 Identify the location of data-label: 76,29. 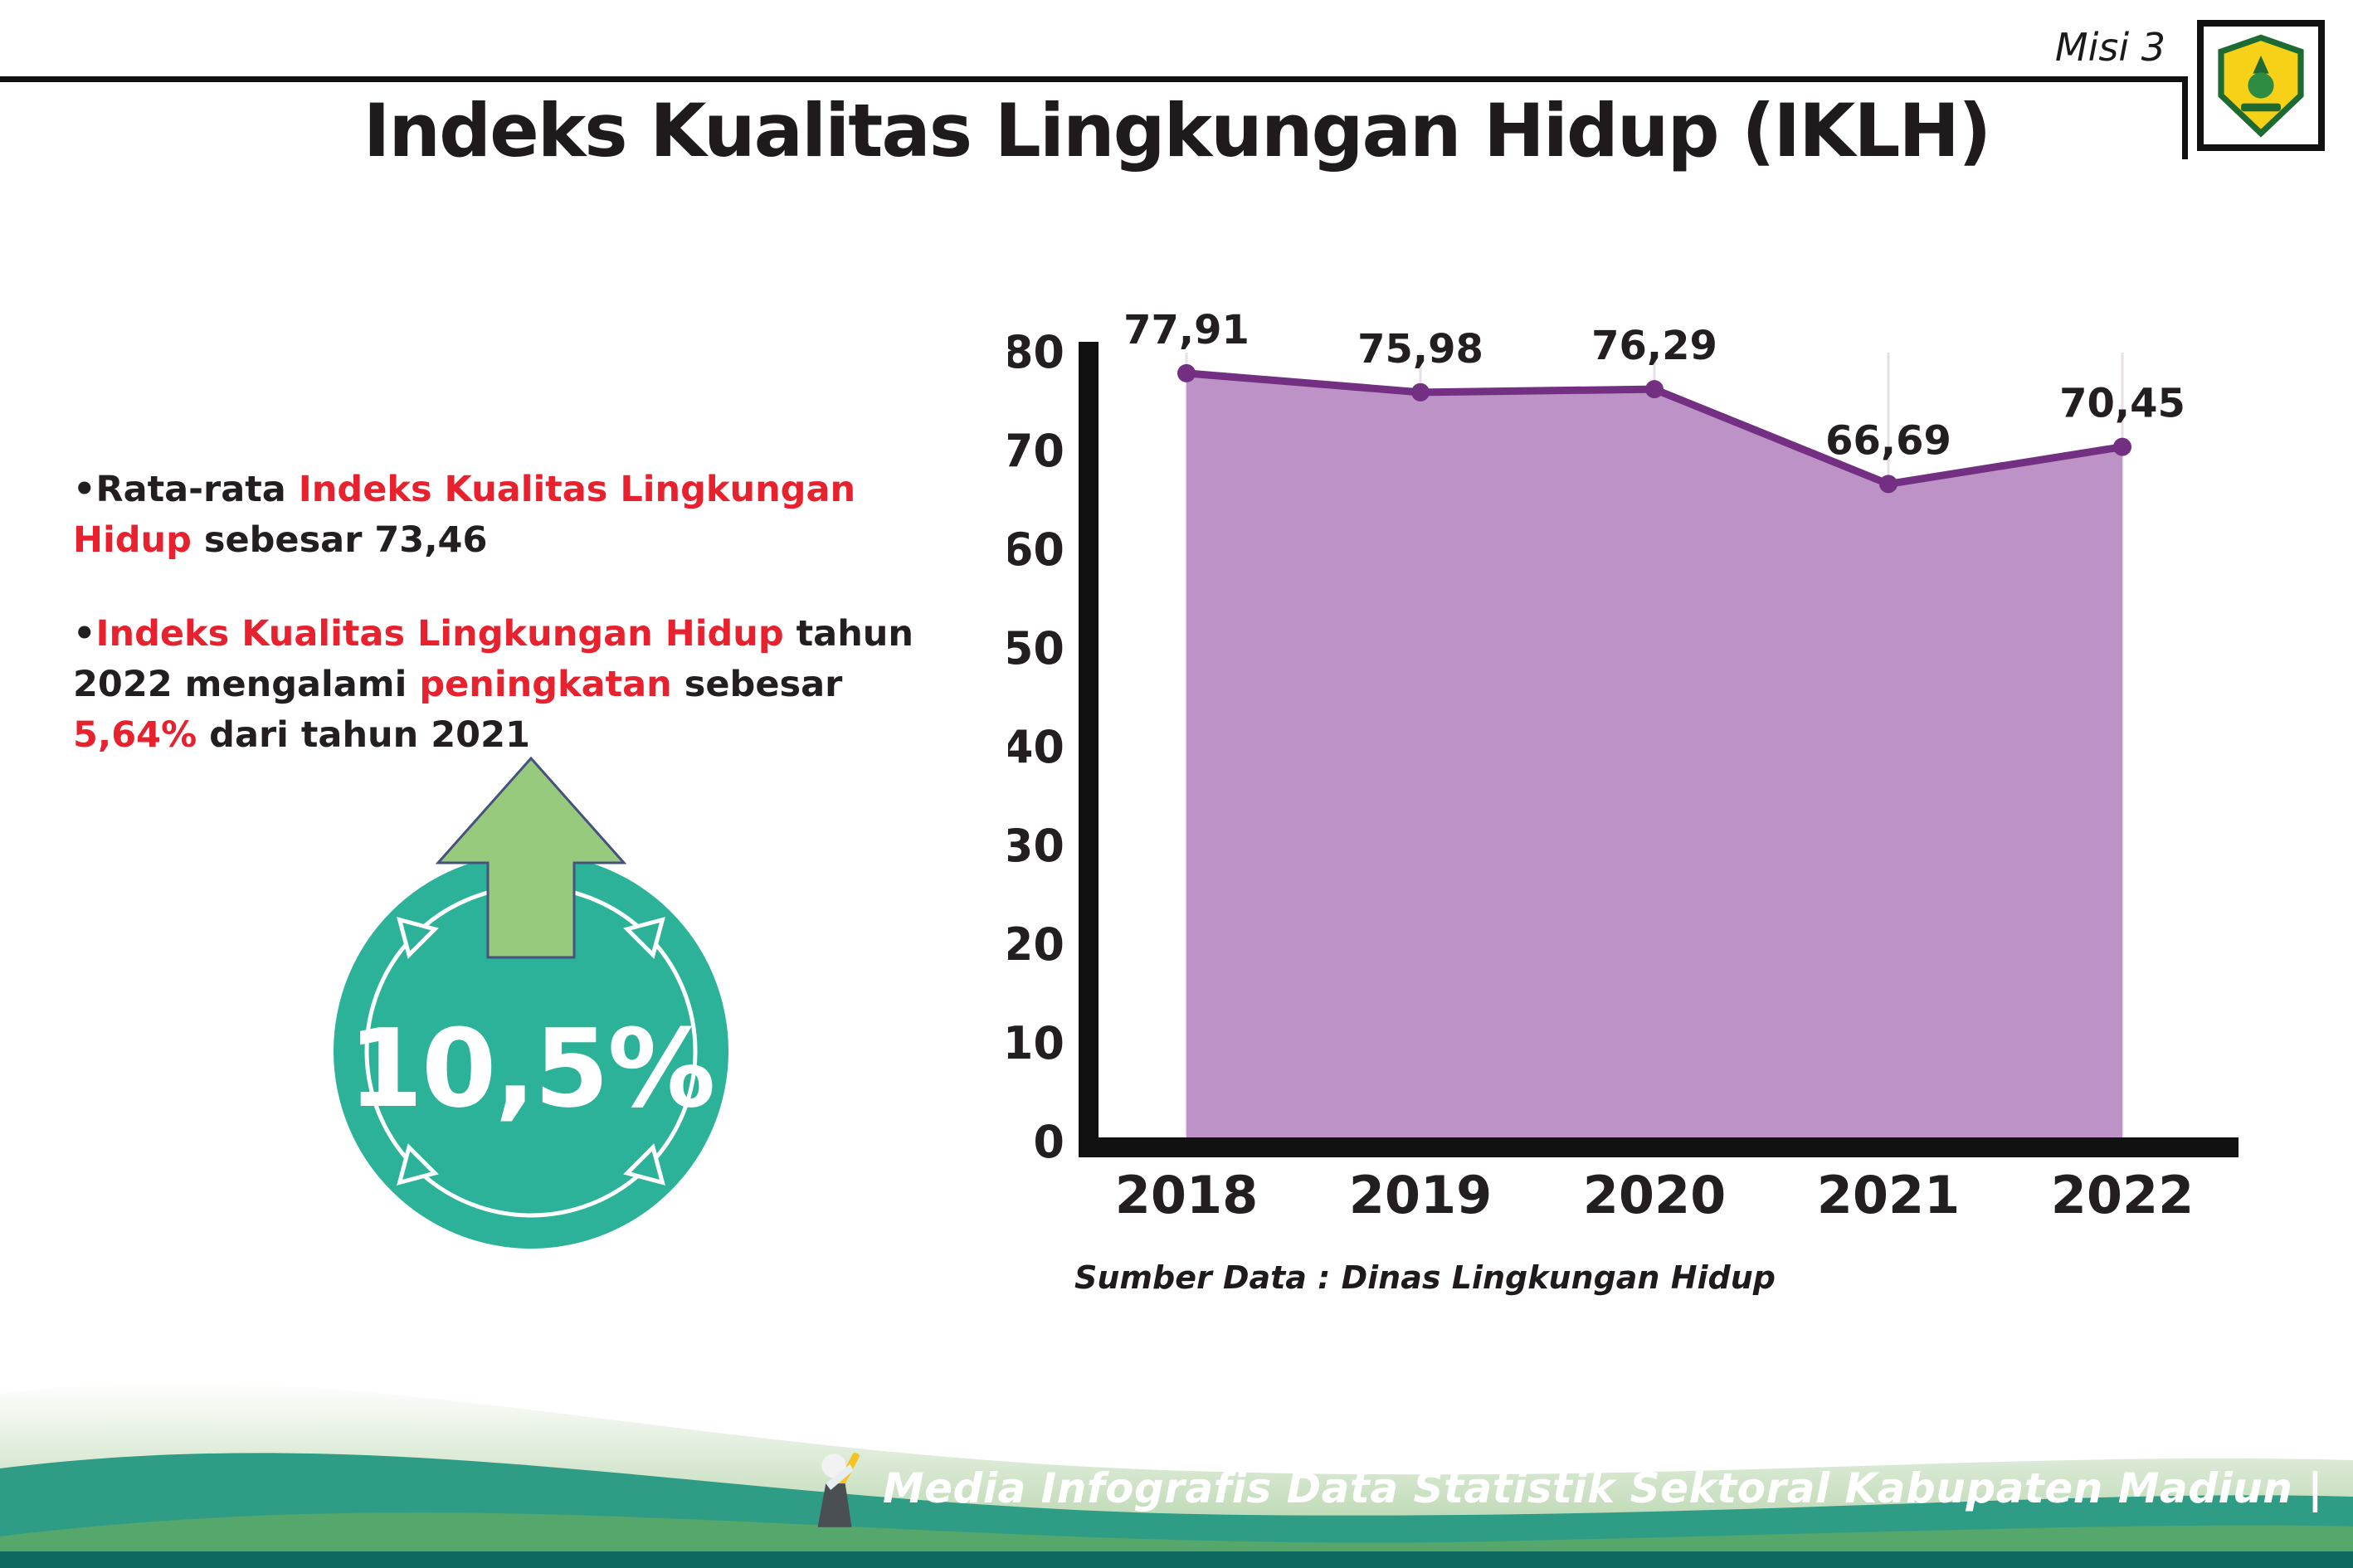
(1654, 346).